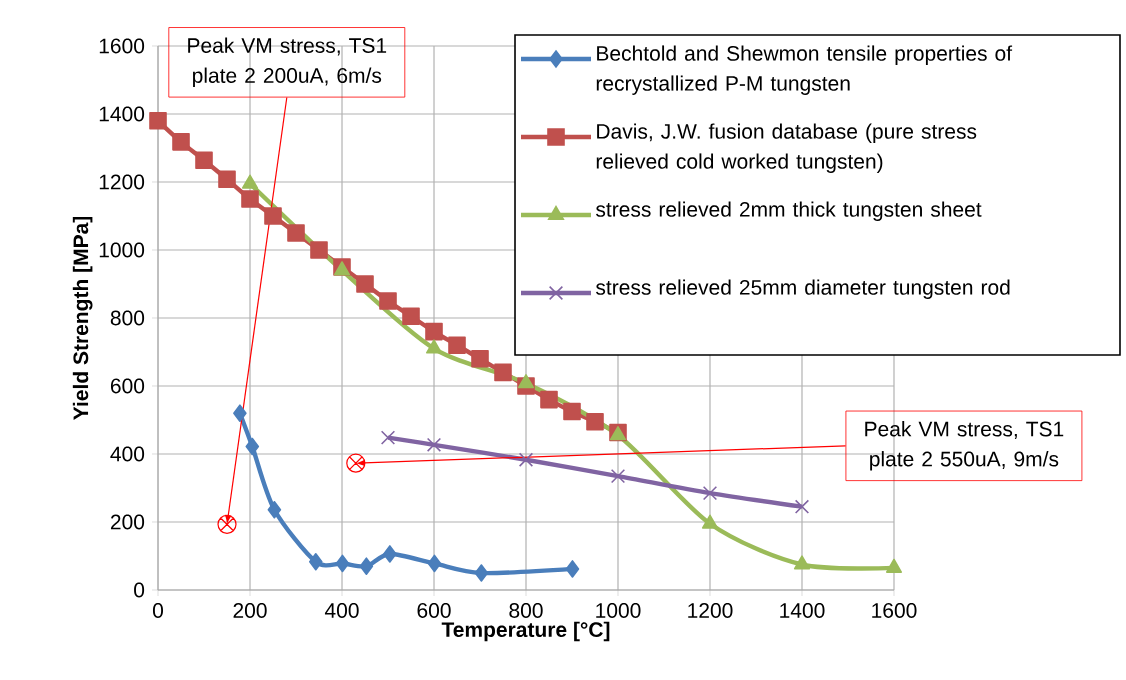 The image size is (1126, 680). I want to click on y-tick-label: 1200, so click(122, 182).